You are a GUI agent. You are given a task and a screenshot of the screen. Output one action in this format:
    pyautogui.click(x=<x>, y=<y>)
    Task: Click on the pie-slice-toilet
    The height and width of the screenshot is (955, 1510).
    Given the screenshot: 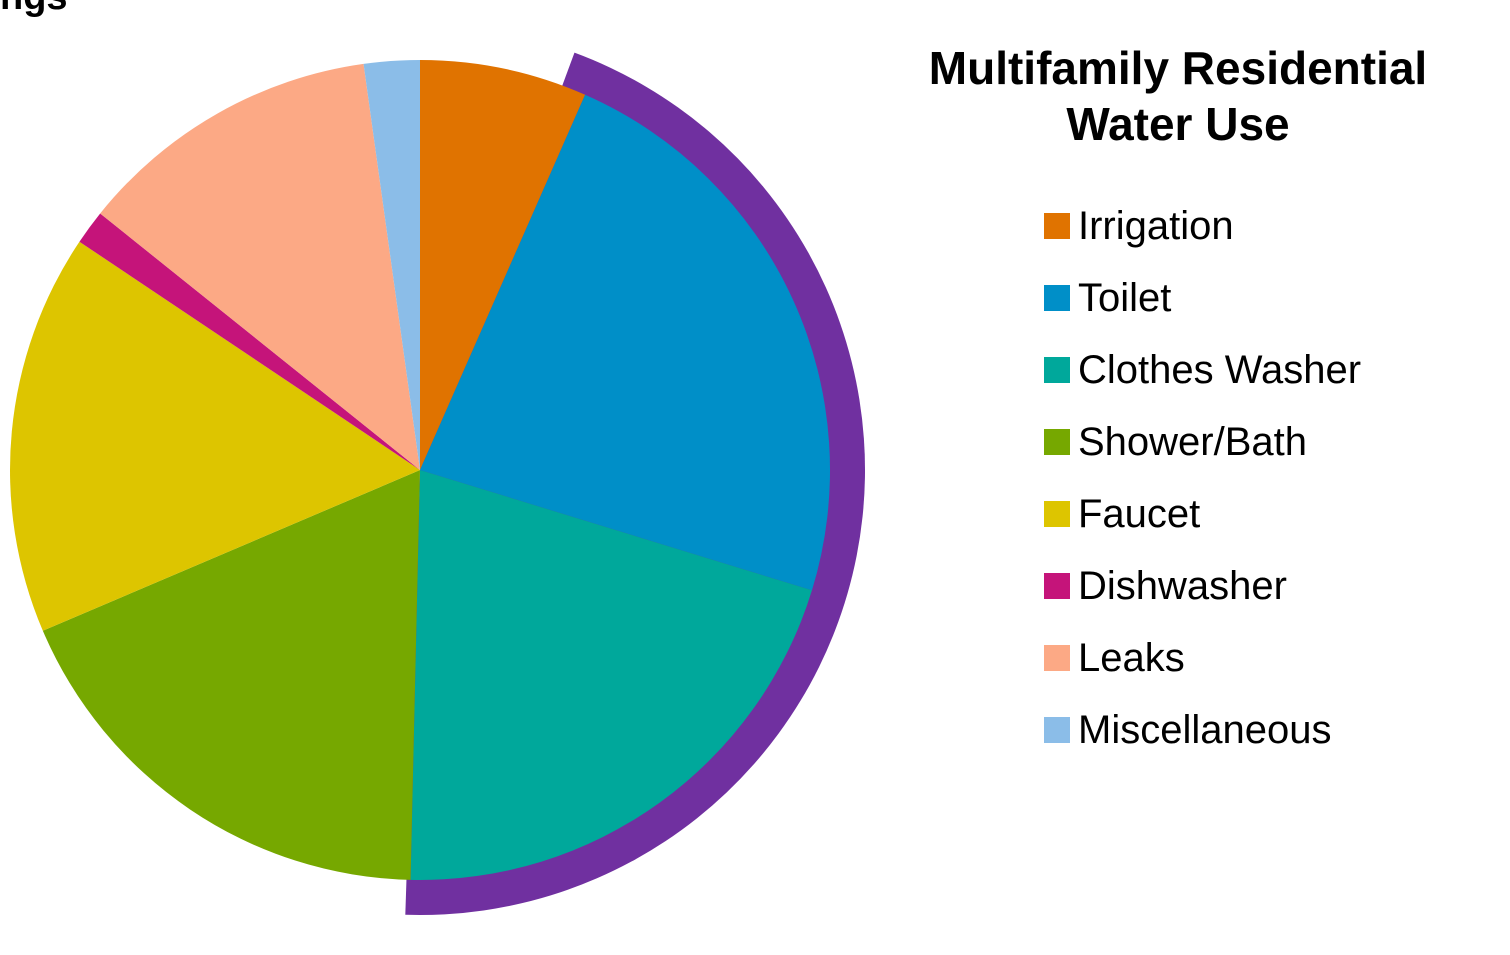 What is the action you would take?
    pyautogui.click(x=625, y=342)
    